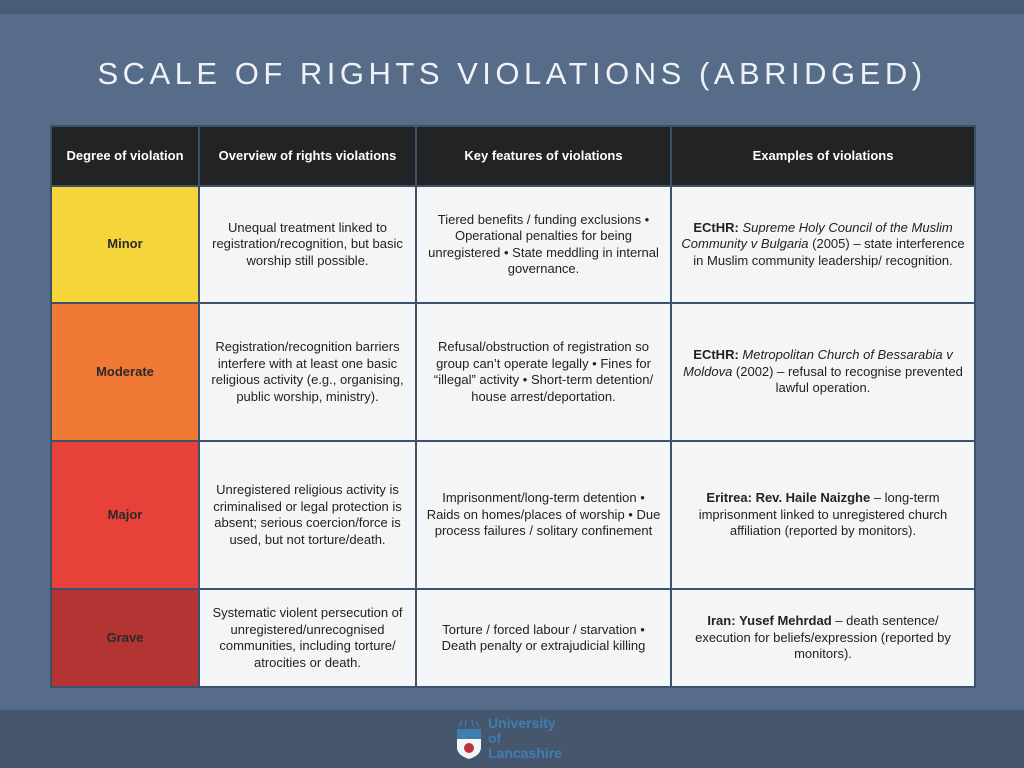 The height and width of the screenshot is (768, 1024). What do you see at coordinates (125, 515) in the screenshot?
I see `degree-cell: Major` at bounding box center [125, 515].